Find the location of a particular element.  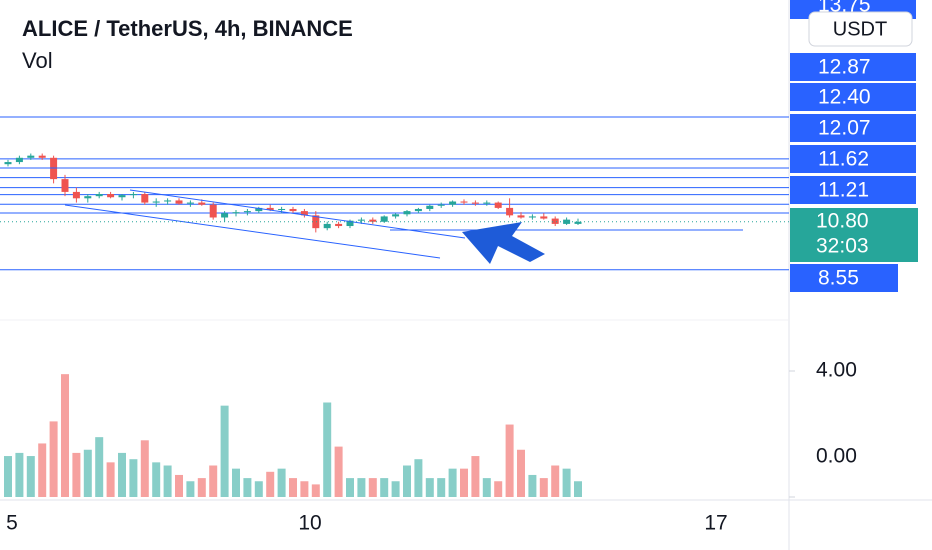

currency-button is located at coordinates (860, 29).